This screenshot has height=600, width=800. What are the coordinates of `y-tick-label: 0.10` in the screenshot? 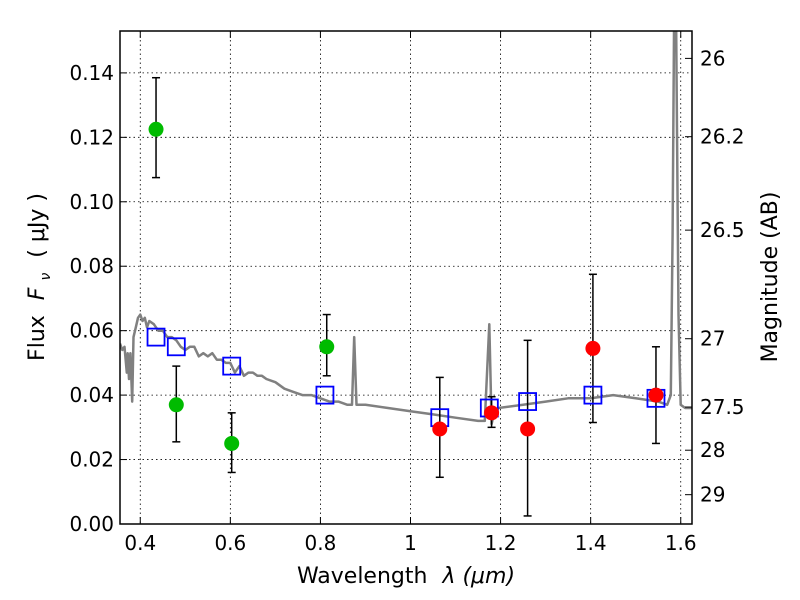 It's located at (91, 202).